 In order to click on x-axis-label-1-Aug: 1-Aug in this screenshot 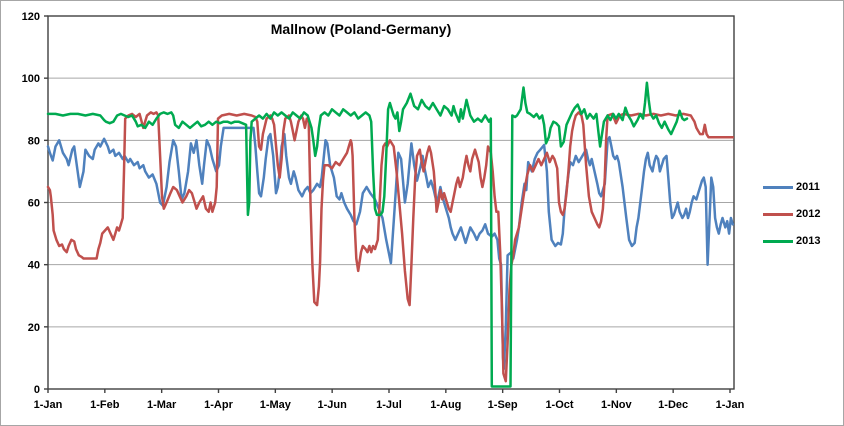, I will do `click(445, 405)`.